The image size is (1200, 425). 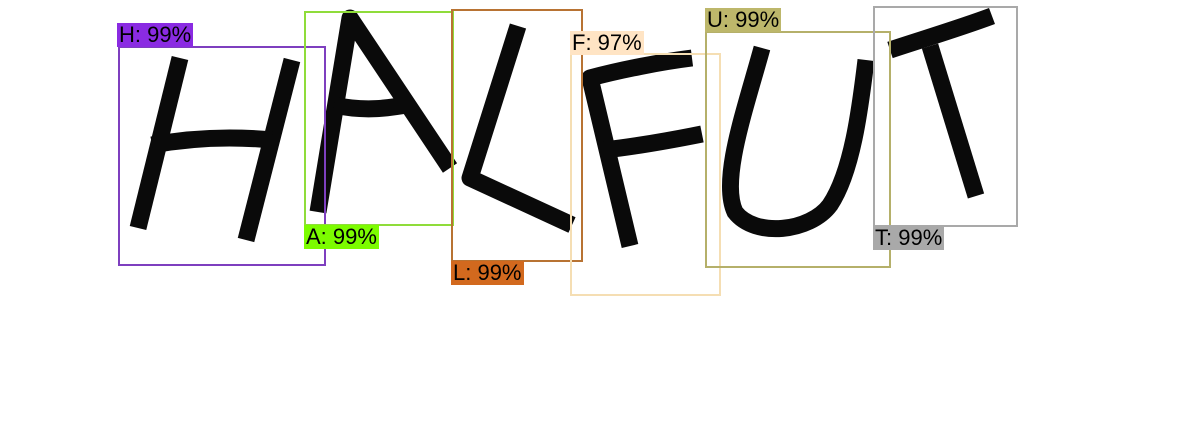 What do you see at coordinates (383, 111) in the screenshot?
I see `letter-a-stroke` at bounding box center [383, 111].